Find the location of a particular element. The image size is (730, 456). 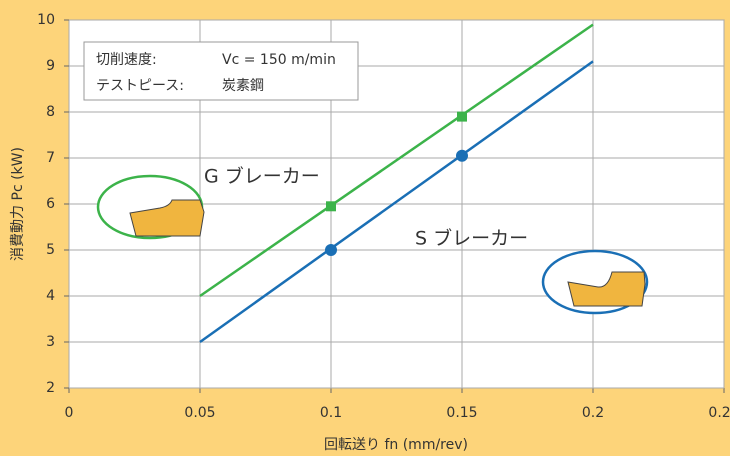

y-tick-label: 8 is located at coordinates (50, 112).